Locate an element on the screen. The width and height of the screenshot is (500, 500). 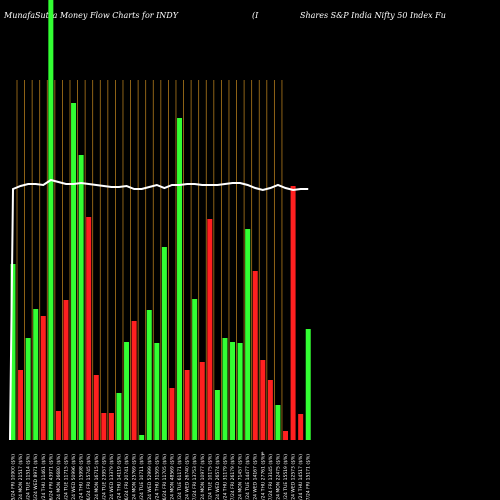
x-tick-label: 22/07/24 MON 22475 ($%) is located at coordinates (278, 477).